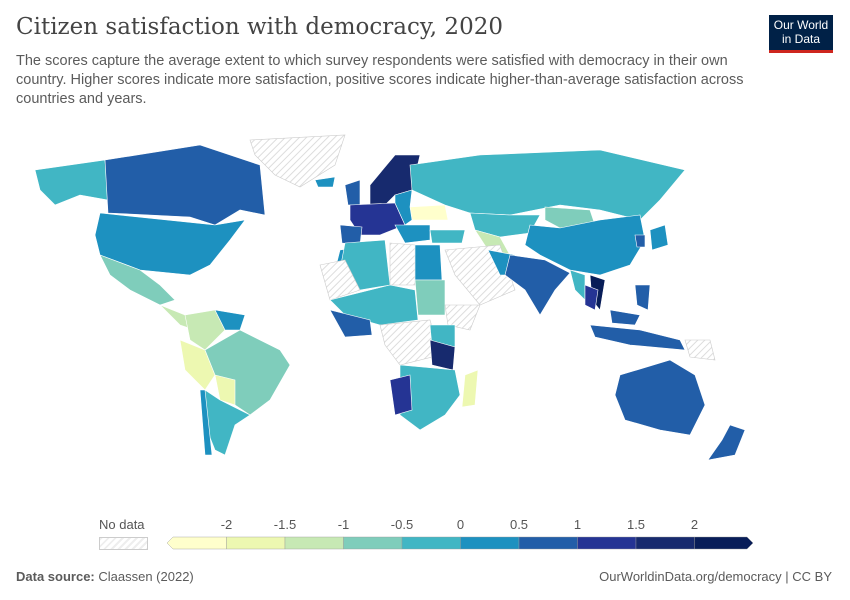 The width and height of the screenshot is (850, 600). What do you see at coordinates (343, 524) in the screenshot?
I see `legend-tick-label: -1` at bounding box center [343, 524].